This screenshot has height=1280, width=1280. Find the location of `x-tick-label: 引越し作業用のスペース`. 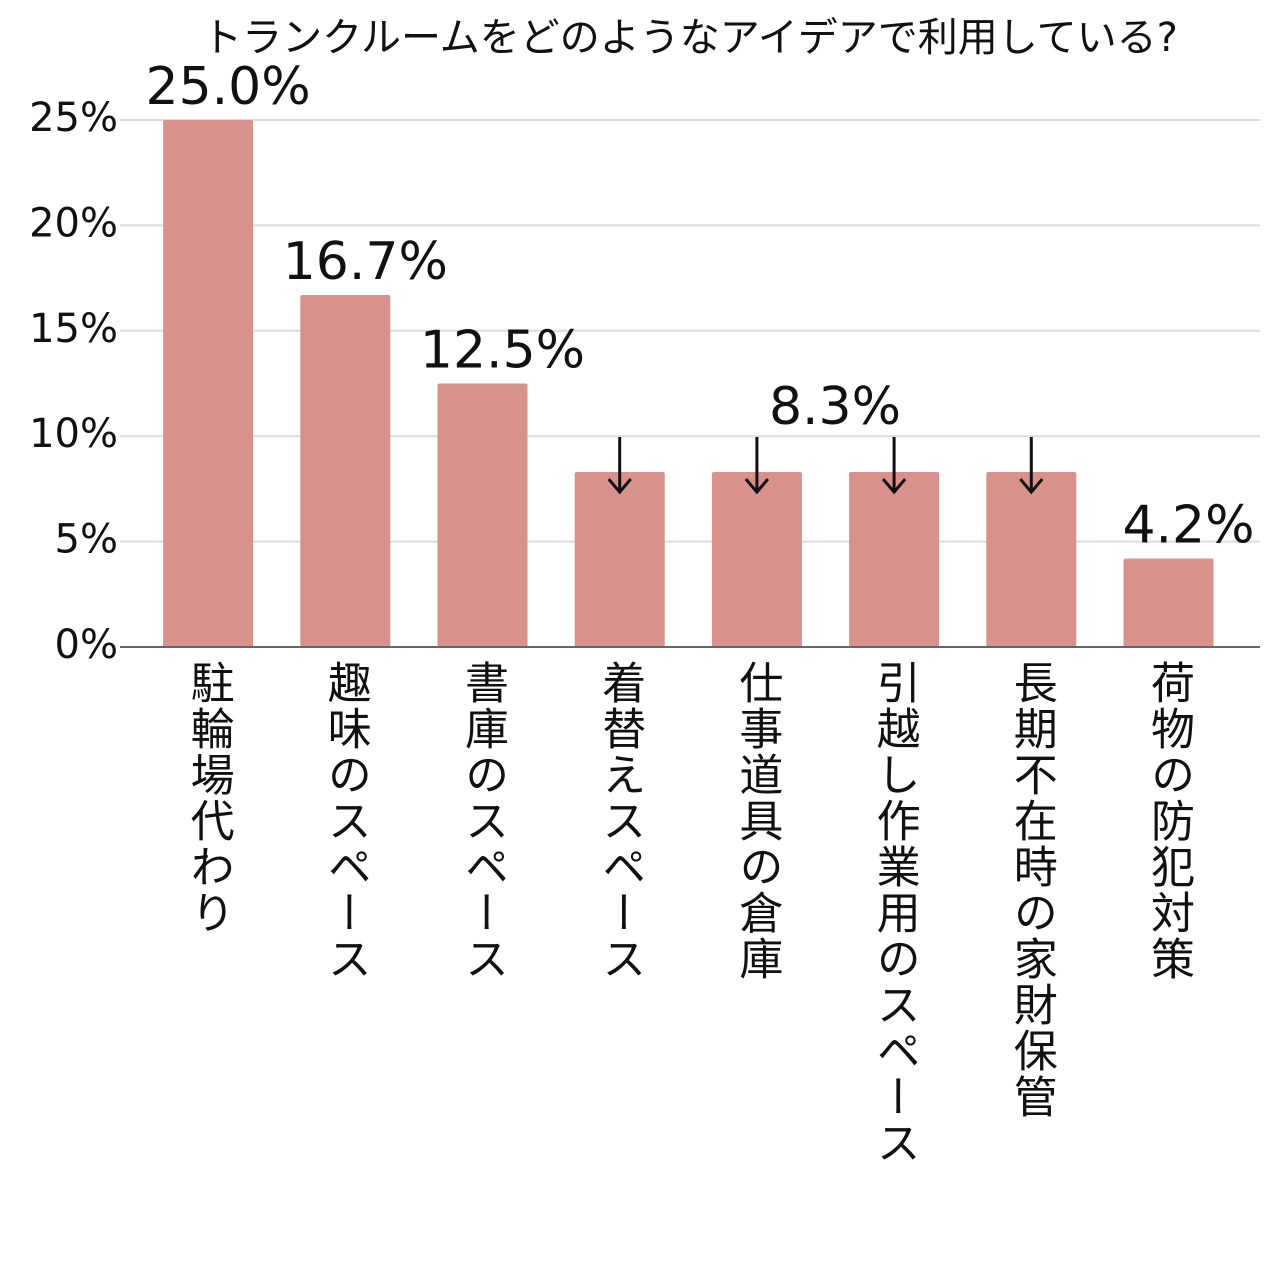

x-tick-label: 引越し作業用のスペース is located at coordinates (894, 913).